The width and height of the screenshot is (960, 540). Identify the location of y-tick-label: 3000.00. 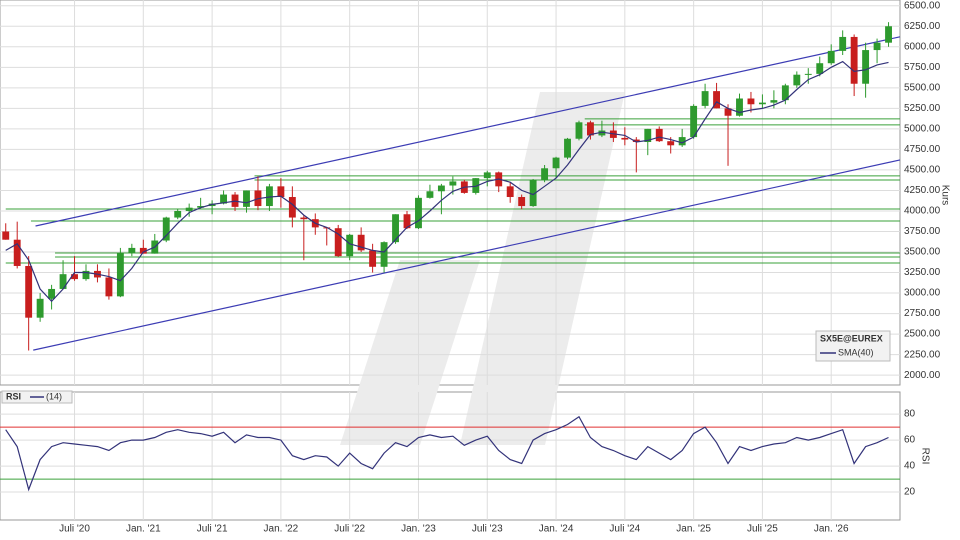
(922, 293).